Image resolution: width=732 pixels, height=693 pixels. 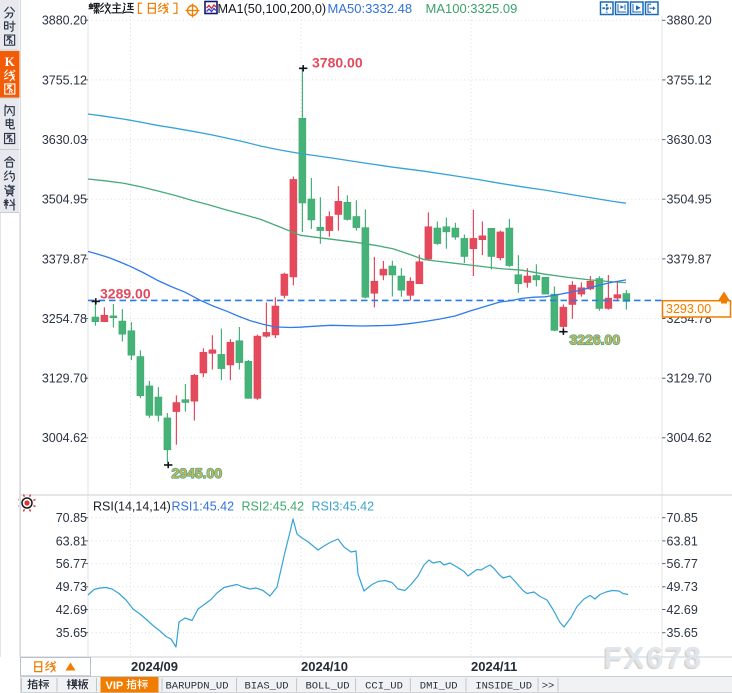 What do you see at coordinates (125, 294) in the screenshot?
I see `svg-text: 3289.00` at bounding box center [125, 294].